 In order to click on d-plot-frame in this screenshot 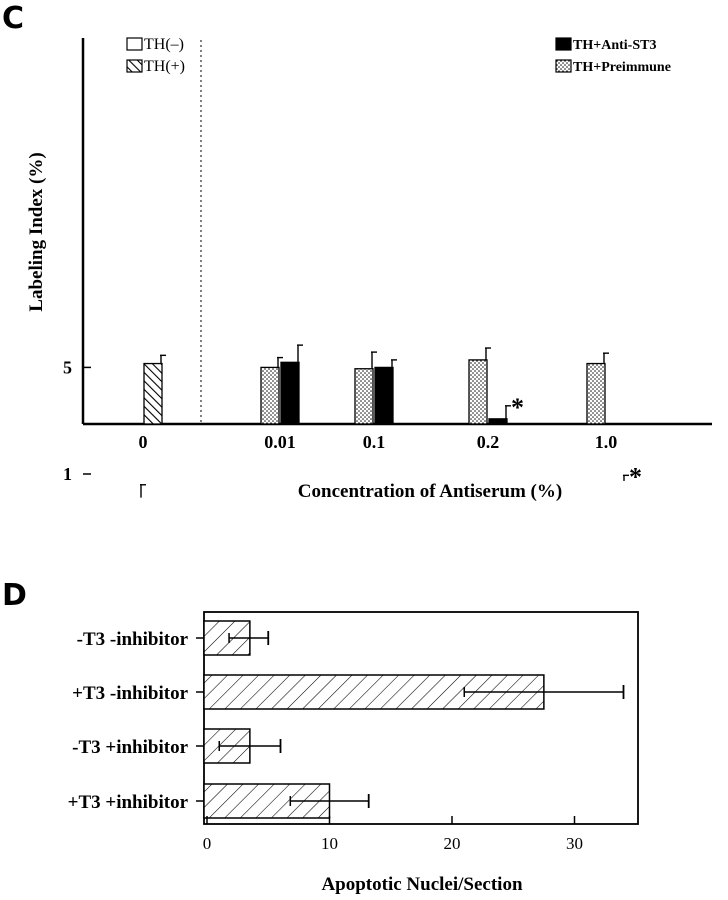, I will do `click(421, 718)`.